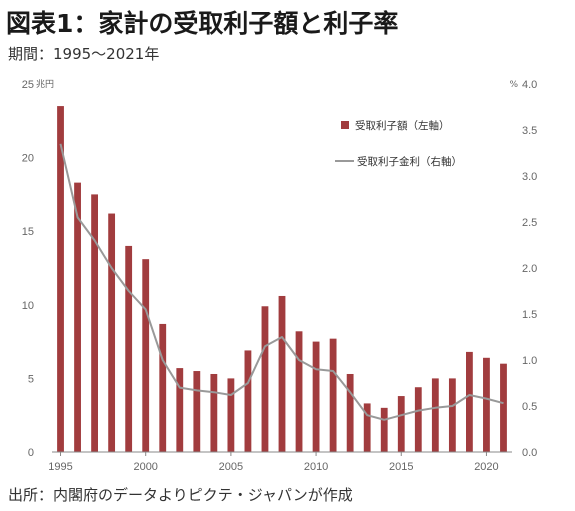 Image resolution: width=575 pixels, height=511 pixels. What do you see at coordinates (265, 379) in the screenshot?
I see `bar-2007` at bounding box center [265, 379].